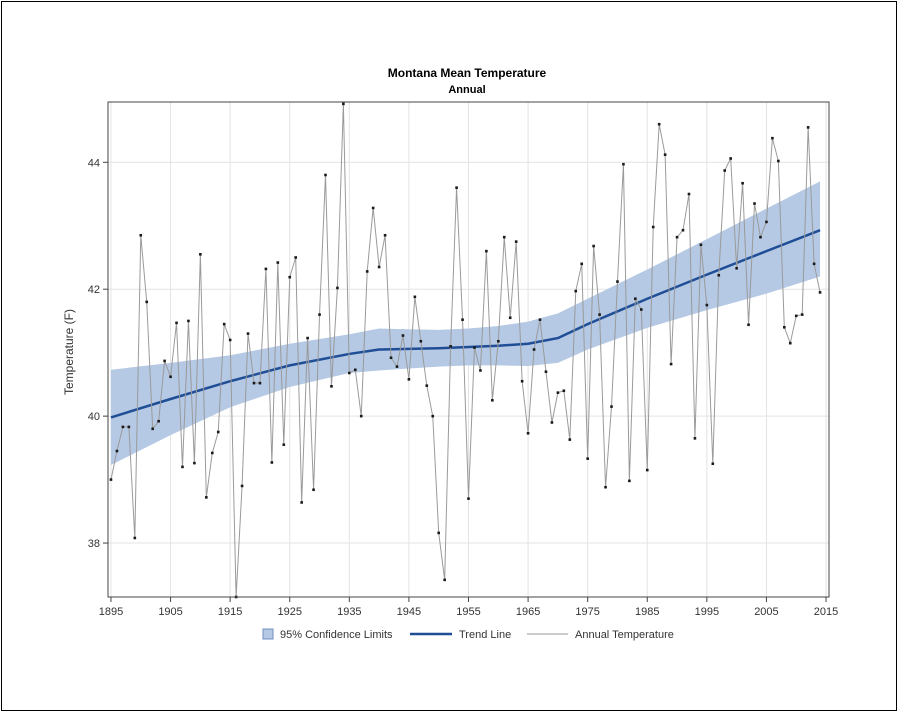 The height and width of the screenshot is (714, 900). What do you see at coordinates (94, 290) in the screenshot?
I see `y-tick-label-42: 42` at bounding box center [94, 290].